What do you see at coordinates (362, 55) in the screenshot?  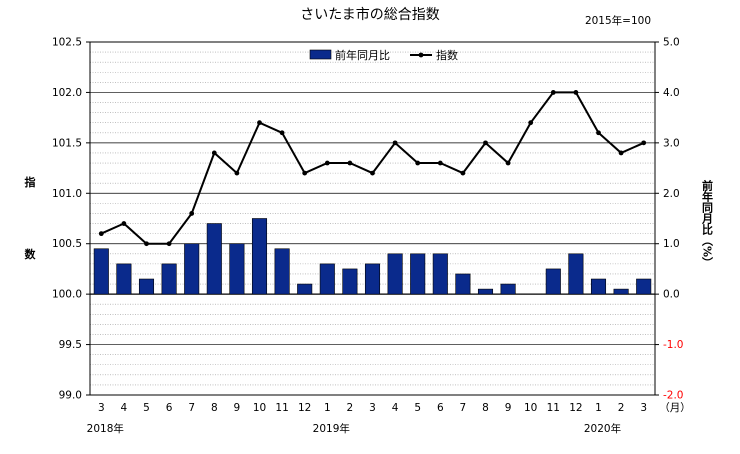 I see `legend-bar-label: 前年同月比` at bounding box center [362, 55].